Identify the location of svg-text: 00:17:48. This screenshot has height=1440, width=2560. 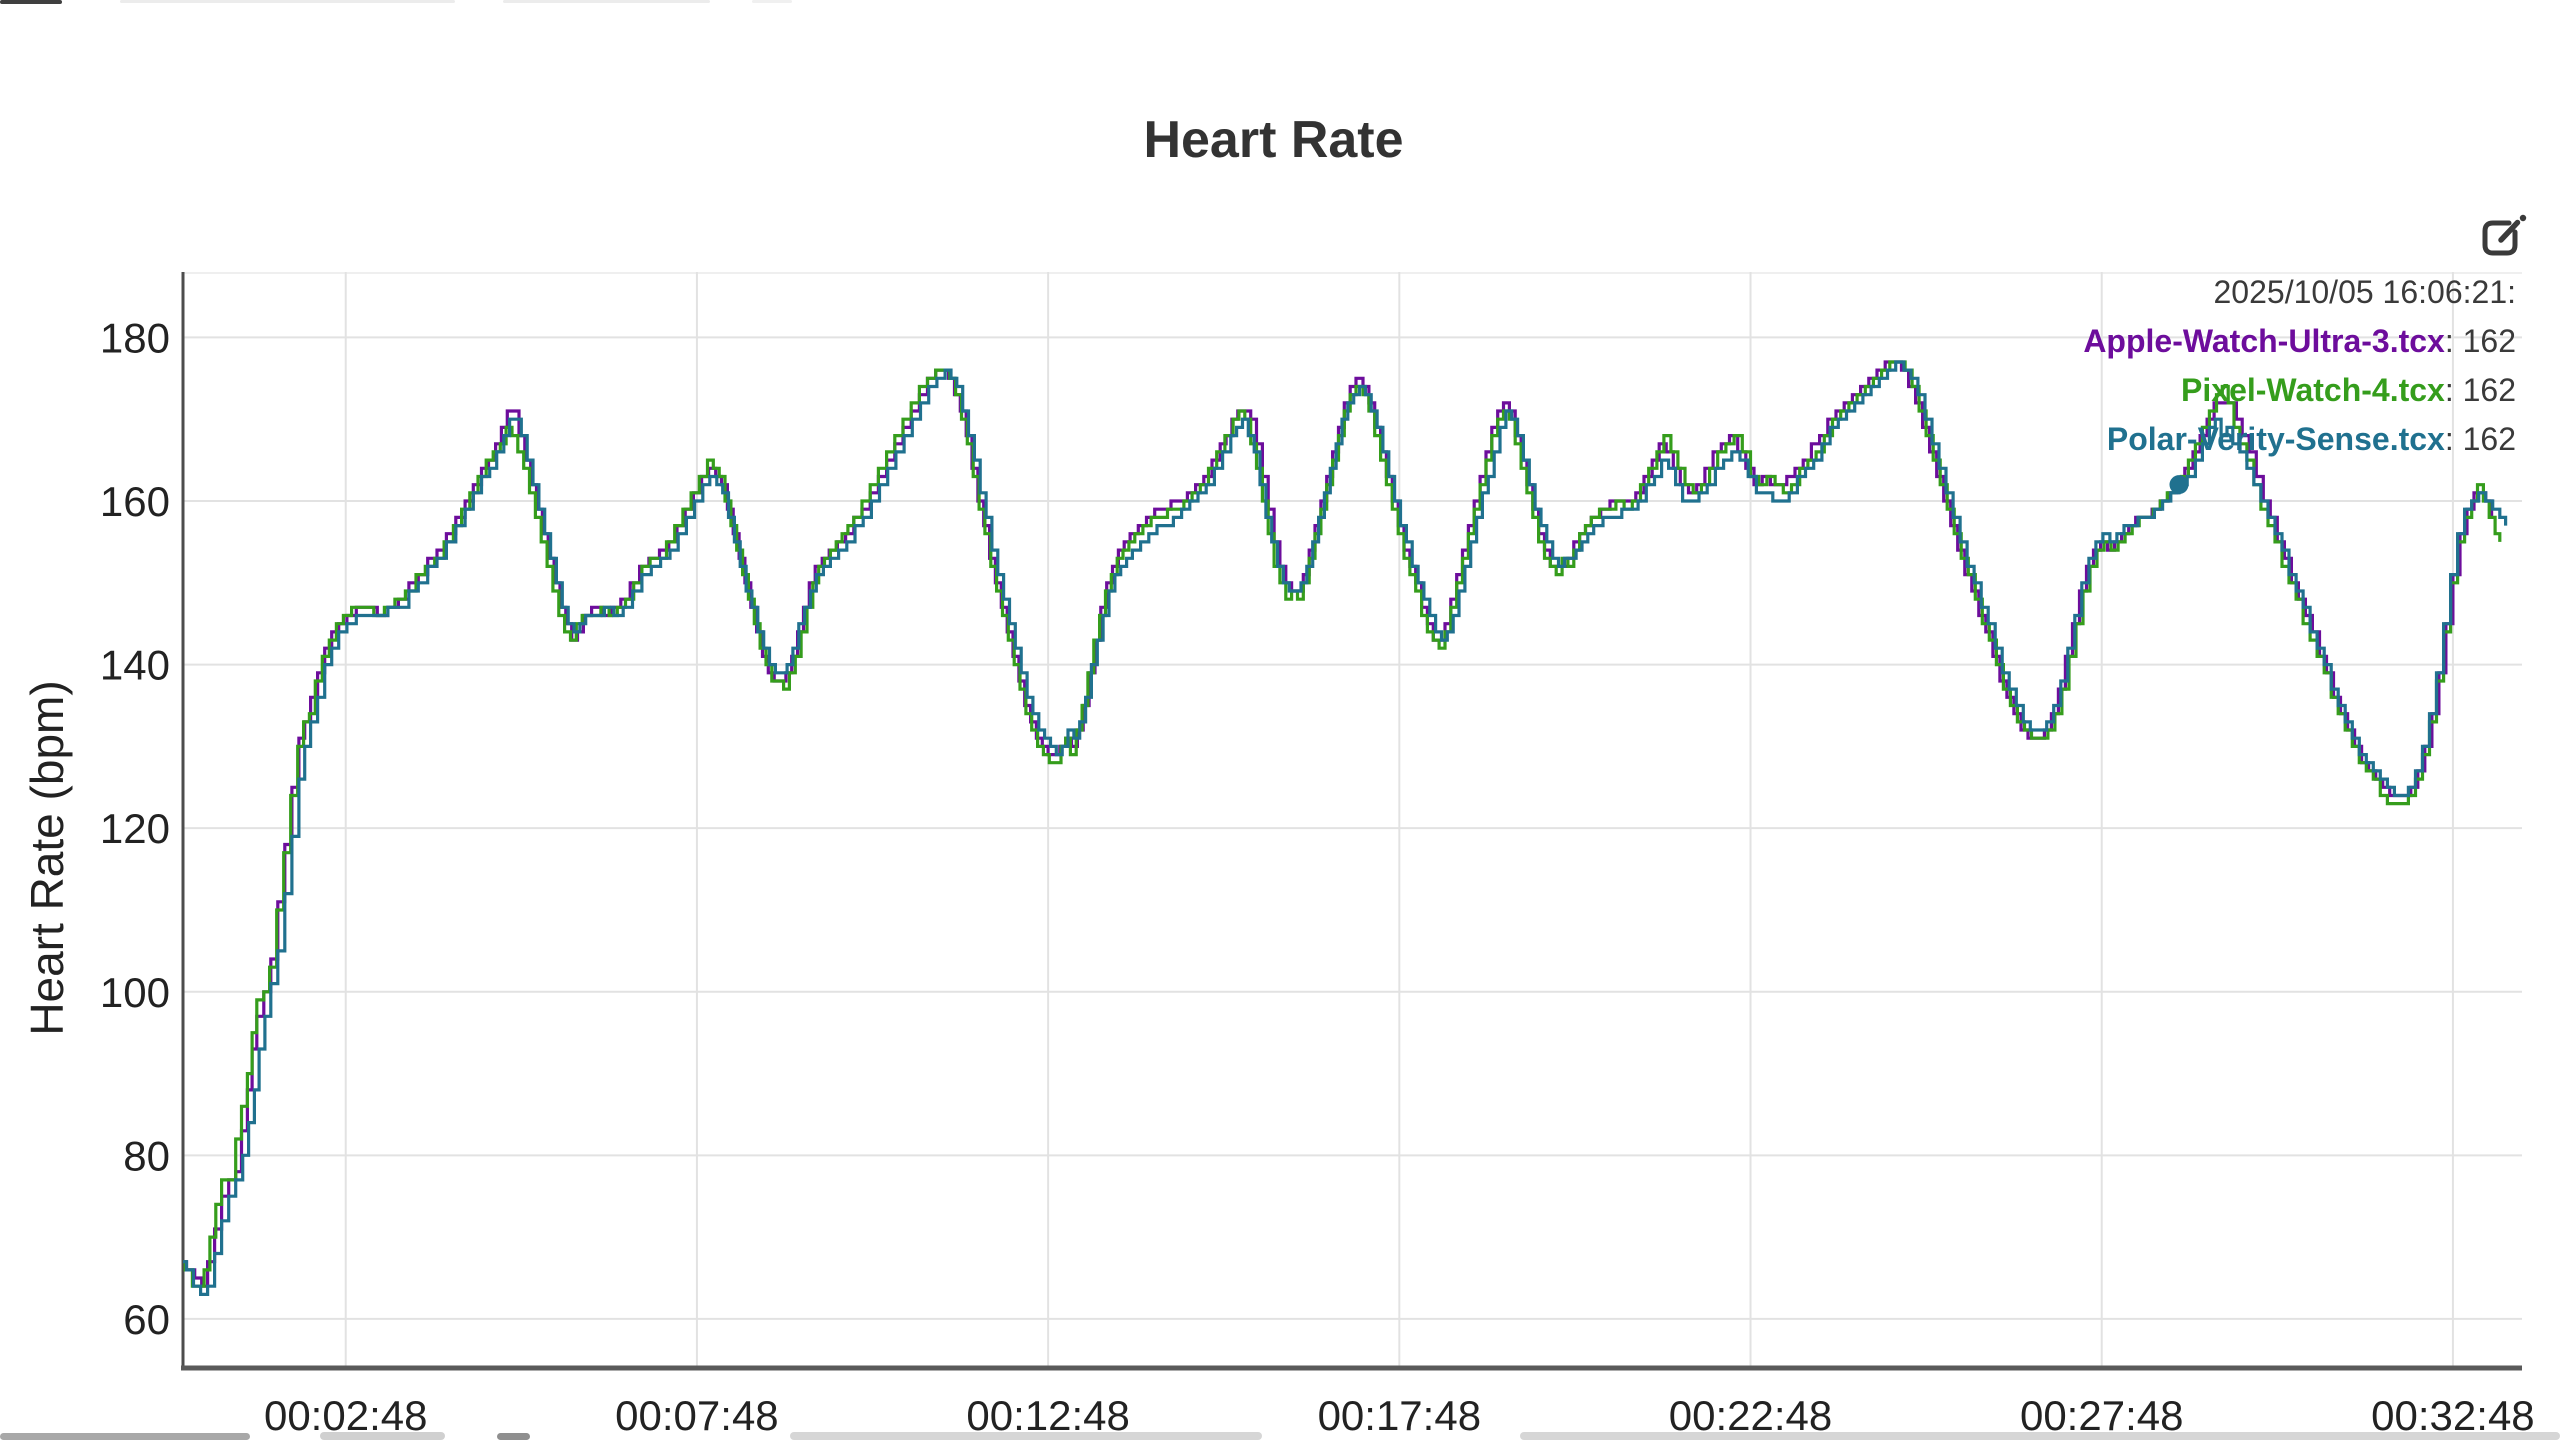
(1400, 1415).